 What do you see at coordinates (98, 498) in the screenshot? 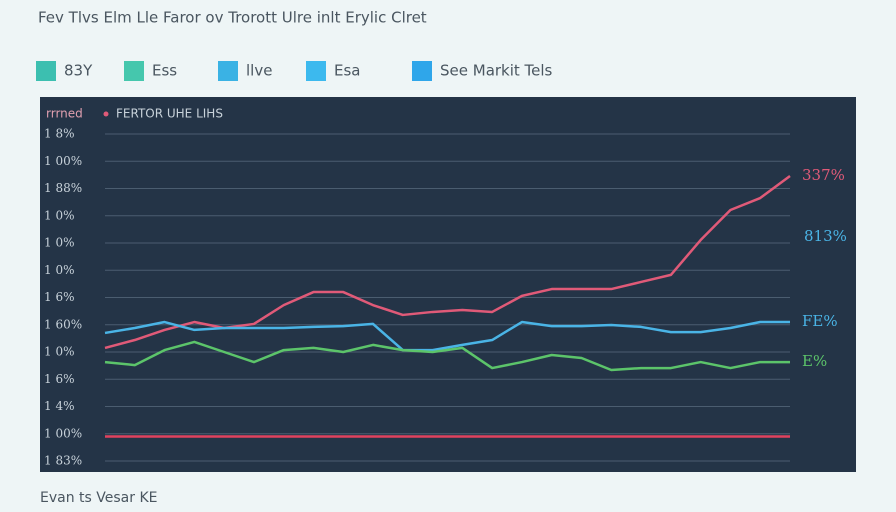
I see `x-axis-label: Evan ts Vesar KE` at bounding box center [98, 498].